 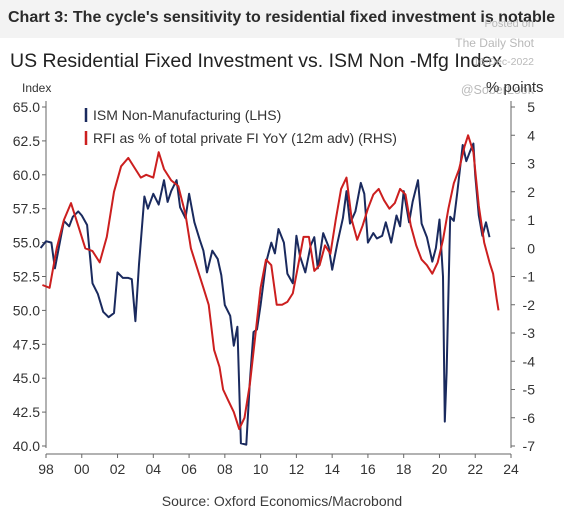 What do you see at coordinates (26, 310) in the screenshot?
I see `left-axis-tick-label: 50.0` at bounding box center [26, 310].